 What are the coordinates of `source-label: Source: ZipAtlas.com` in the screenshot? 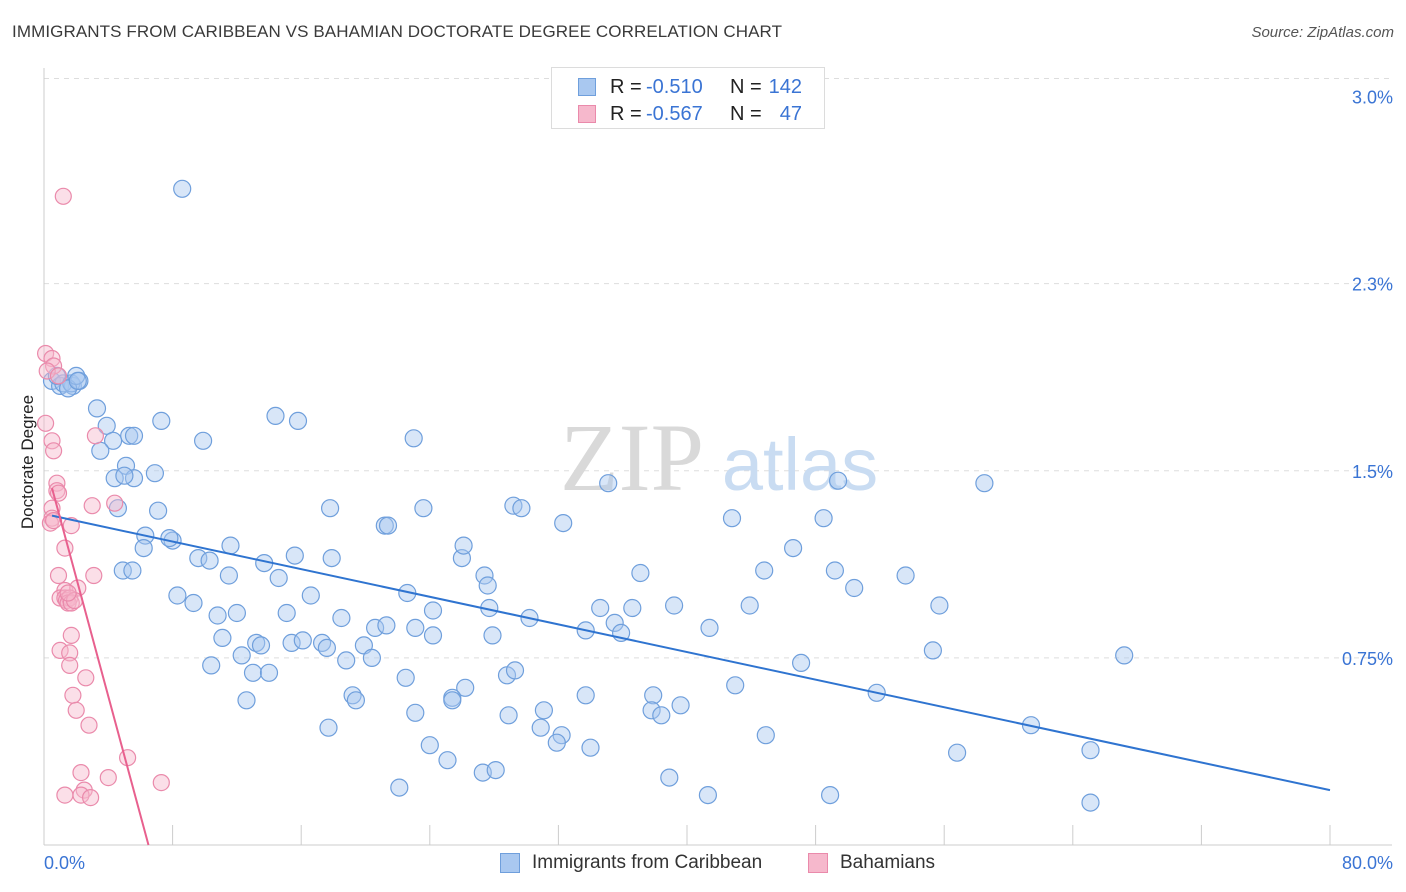 It's located at (1322, 32).